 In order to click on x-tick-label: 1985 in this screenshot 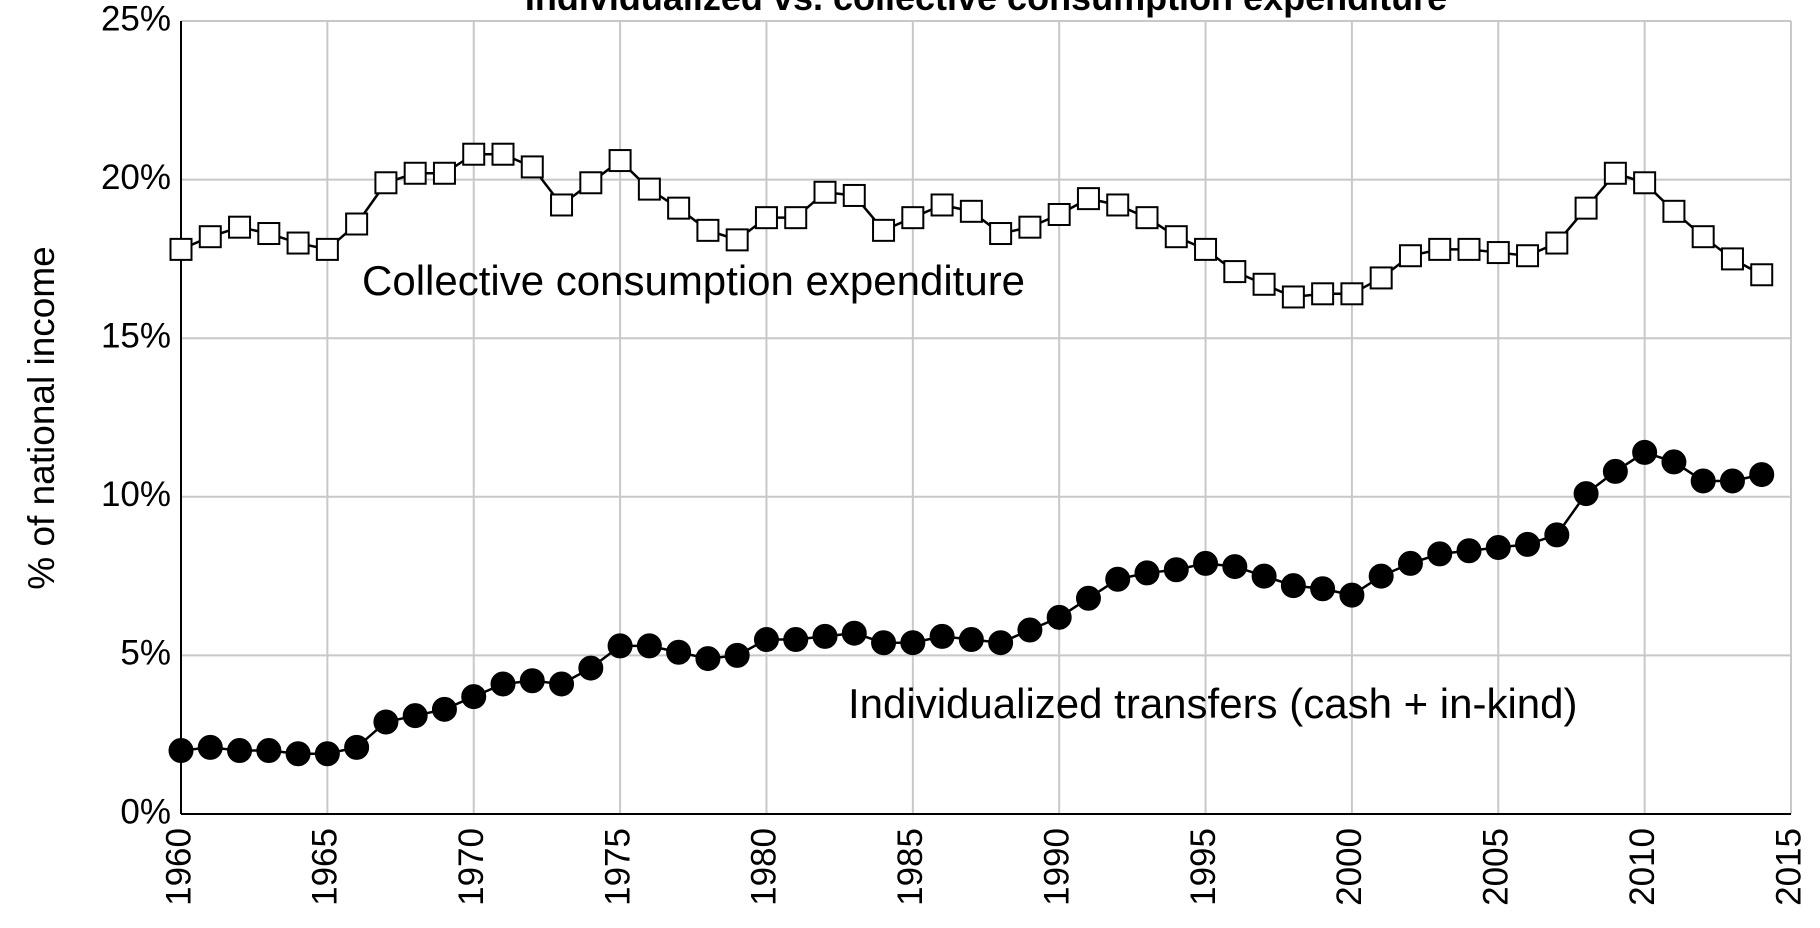, I will do `click(910, 867)`.